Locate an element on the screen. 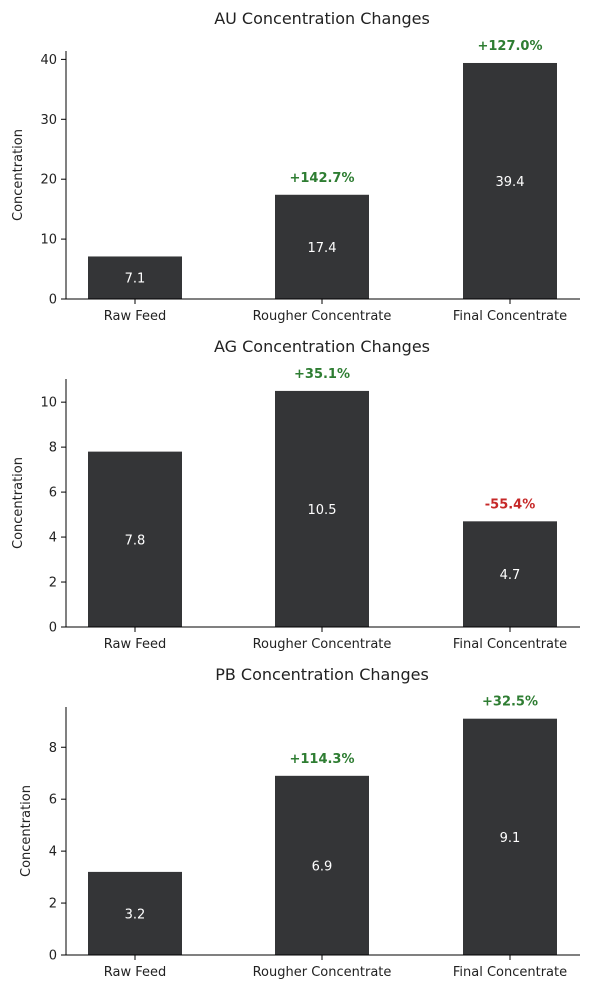 Image resolution: width=590 pixels, height=989 pixels. percent-change-label: +127.0% is located at coordinates (509, 46).